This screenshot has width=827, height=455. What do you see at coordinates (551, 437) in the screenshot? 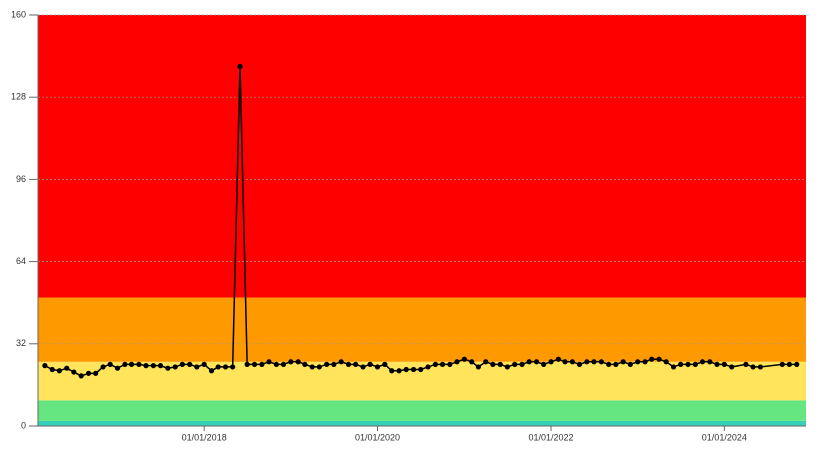
I see `x-tick-label: 01/01/2022` at bounding box center [551, 437].